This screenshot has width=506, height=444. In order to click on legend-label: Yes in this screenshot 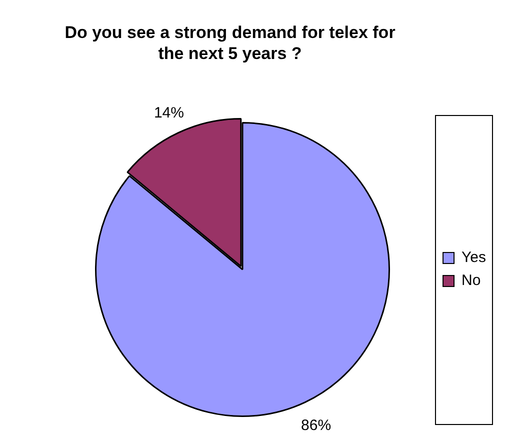, I will do `click(474, 257)`.